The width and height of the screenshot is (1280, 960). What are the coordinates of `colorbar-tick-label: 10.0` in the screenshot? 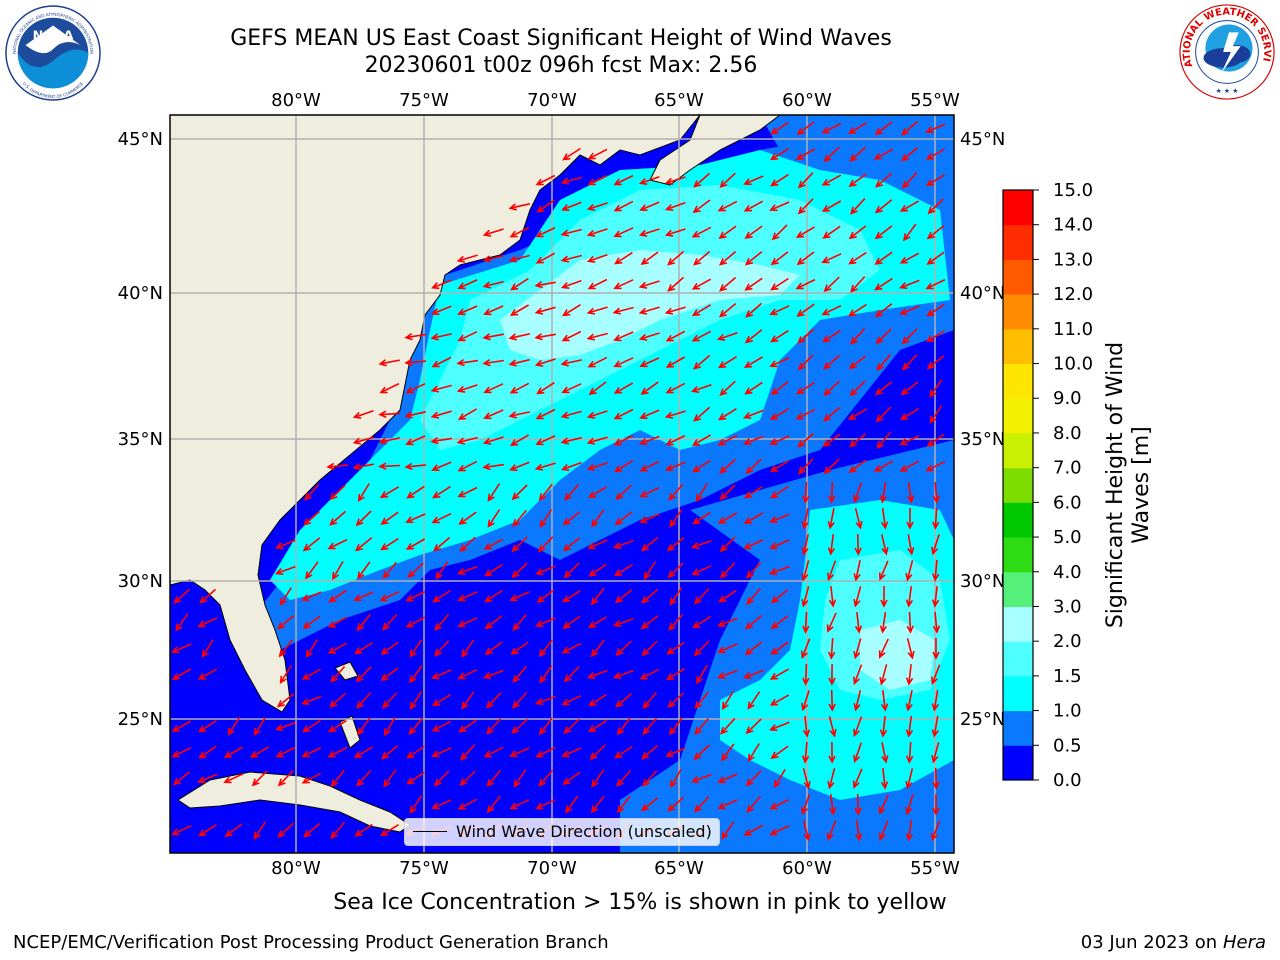 It's located at (1073, 364).